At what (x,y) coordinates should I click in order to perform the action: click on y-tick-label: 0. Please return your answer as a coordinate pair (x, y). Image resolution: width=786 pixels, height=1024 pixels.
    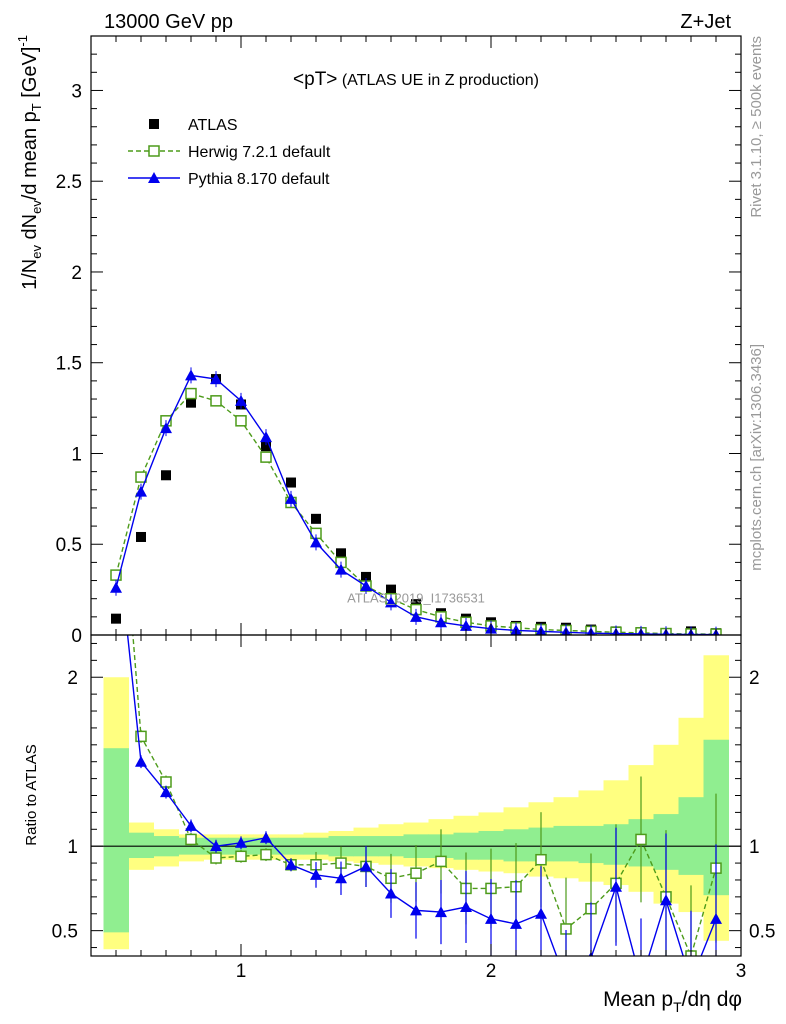
    Looking at the image, I should click on (76, 636).